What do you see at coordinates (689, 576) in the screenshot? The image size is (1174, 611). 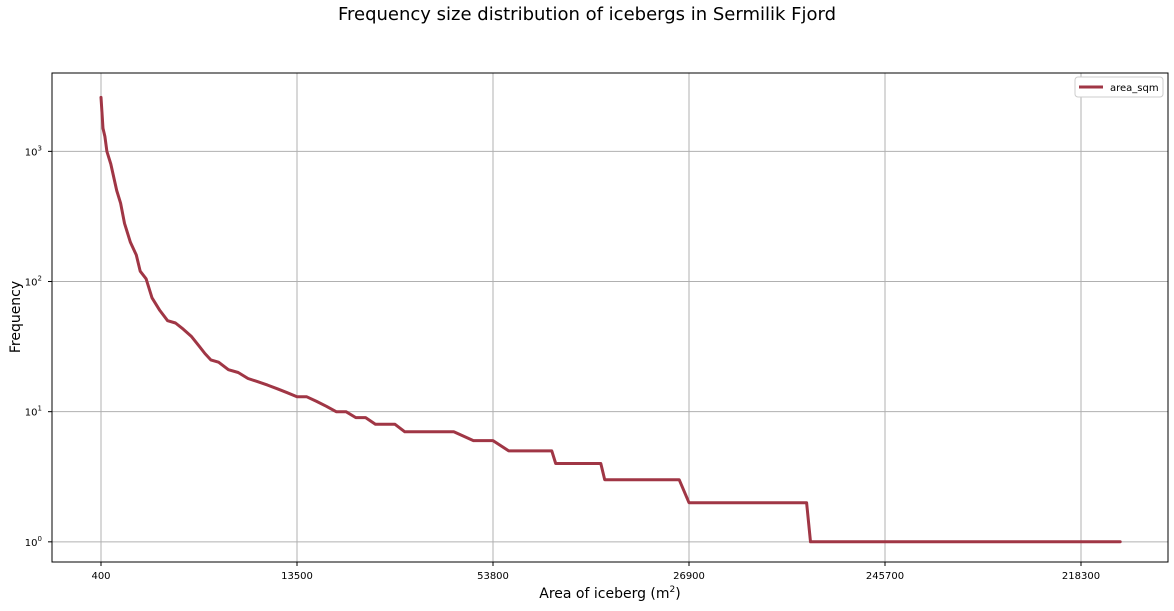 I see `x-tick-label: 26900` at bounding box center [689, 576].